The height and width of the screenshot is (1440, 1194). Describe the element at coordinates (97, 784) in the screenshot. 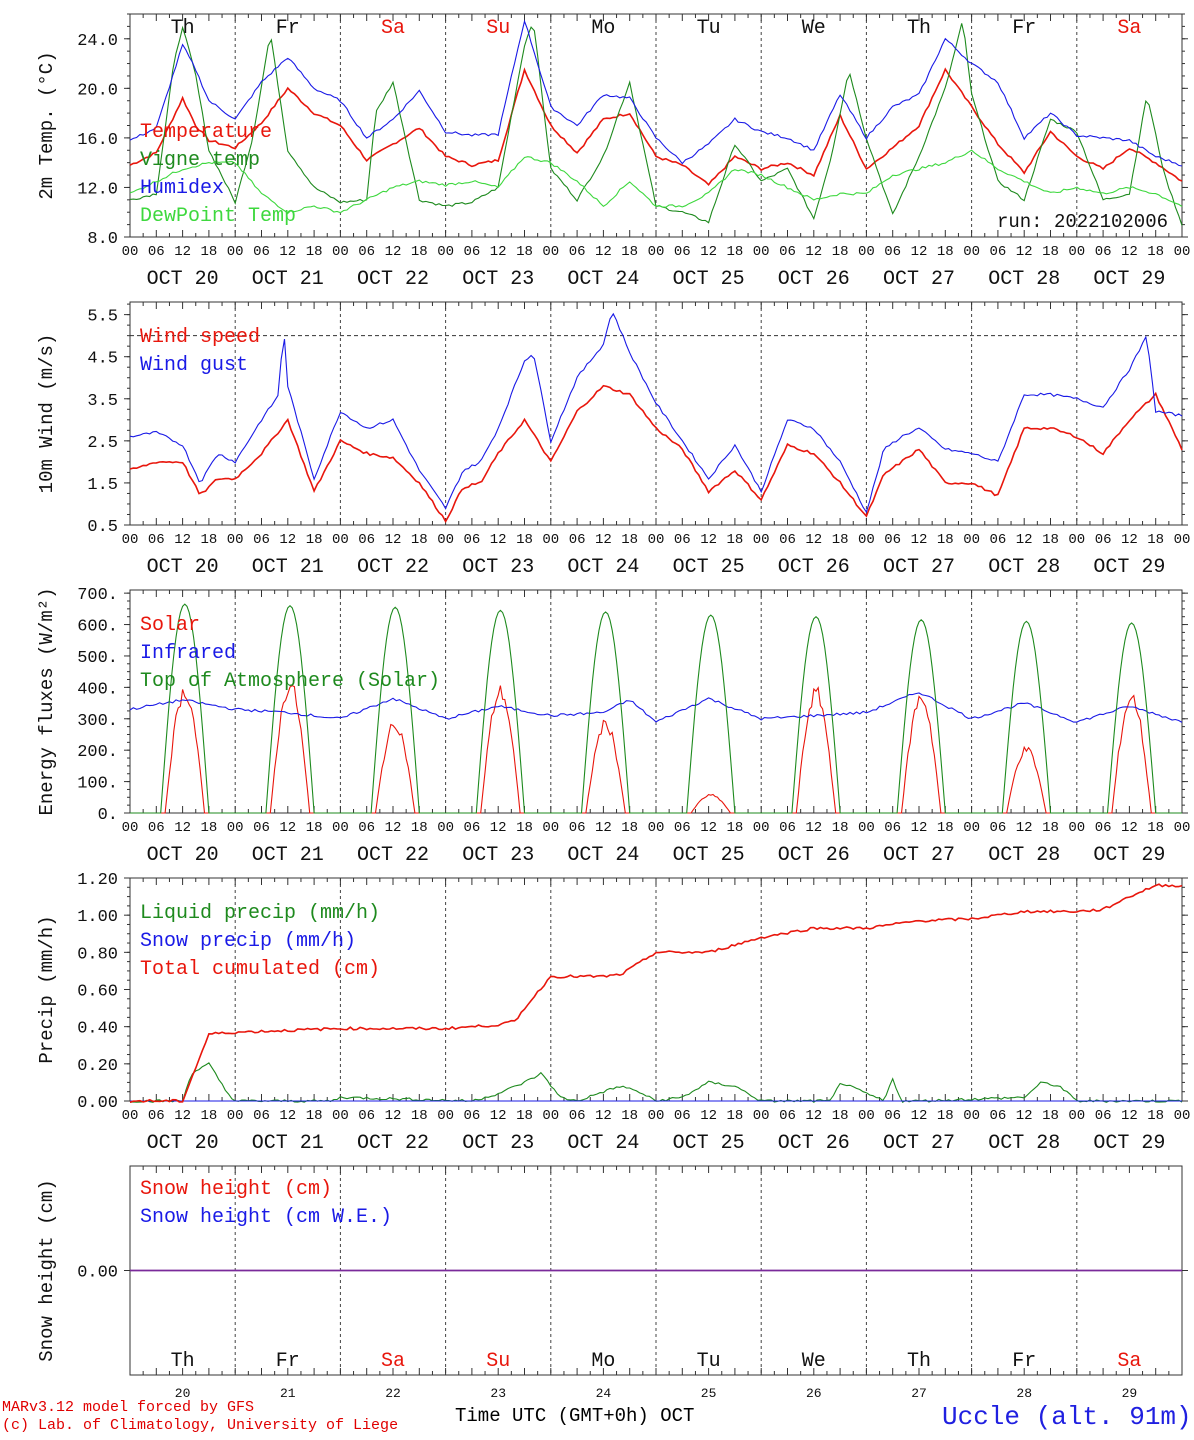

I see `y-tick-label: 100.` at that location.